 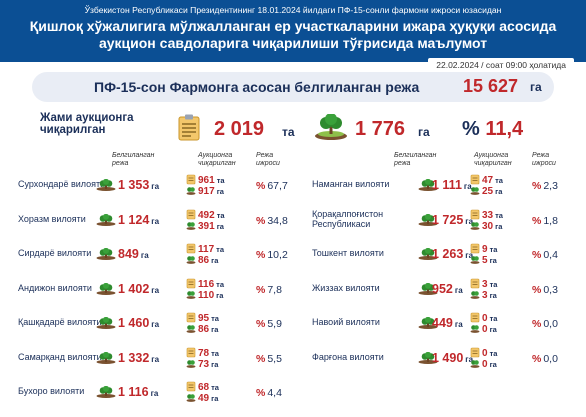 I want to click on region-row: Жиззах вилояти 952 га 3 та 3 га % 0,3, so click(x=443, y=291).